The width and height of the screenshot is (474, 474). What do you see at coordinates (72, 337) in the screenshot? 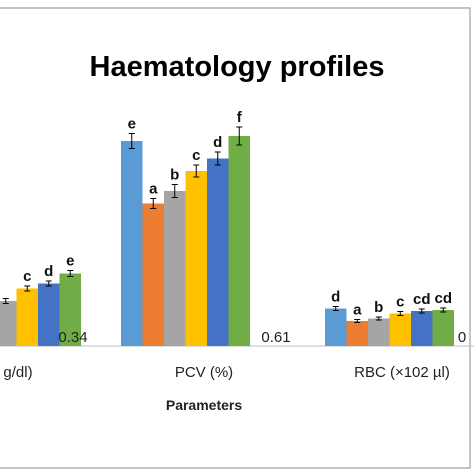
I see `sd-value-label: 0.34` at bounding box center [72, 337].